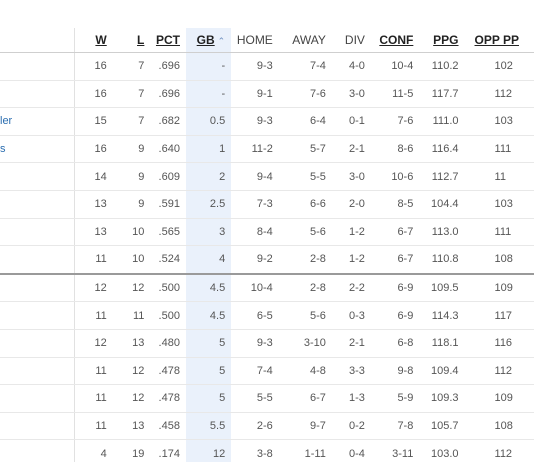  I want to click on table-row: 11 12.478 5 5-5 6-7 1-3 5-9 109.3 109, so click(267, 398).